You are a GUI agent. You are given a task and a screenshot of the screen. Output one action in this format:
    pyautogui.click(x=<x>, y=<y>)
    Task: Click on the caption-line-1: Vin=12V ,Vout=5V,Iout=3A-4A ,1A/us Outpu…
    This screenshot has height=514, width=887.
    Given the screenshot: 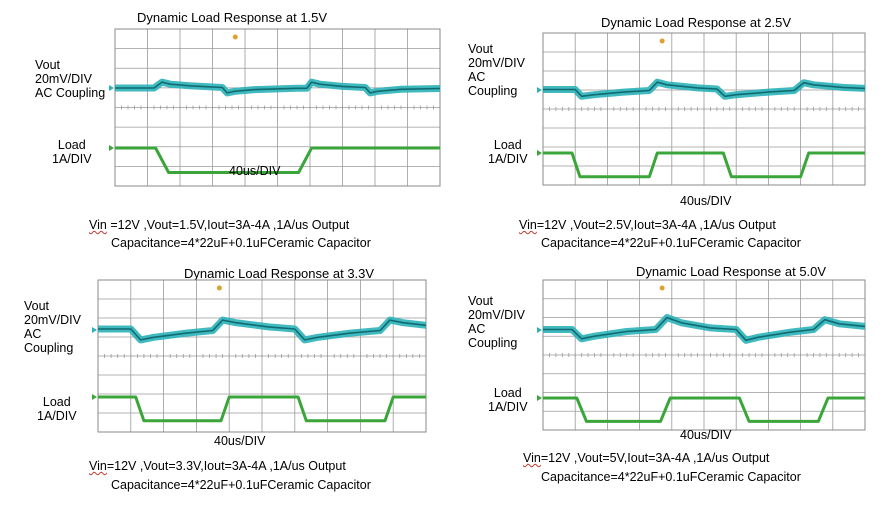 What is the action you would take?
    pyautogui.click(x=646, y=458)
    